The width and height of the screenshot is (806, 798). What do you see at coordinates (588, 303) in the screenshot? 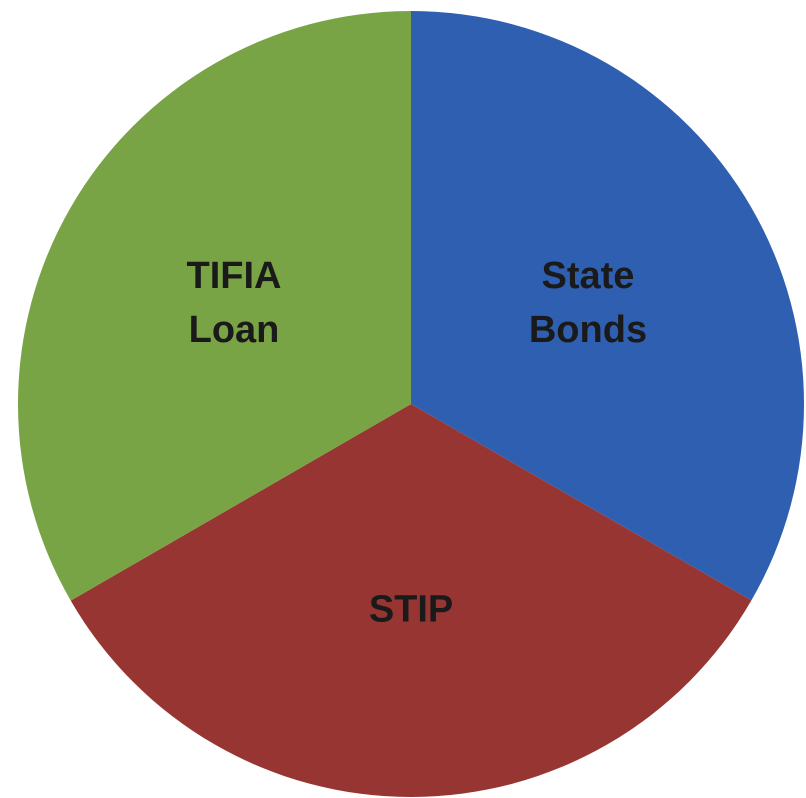
I see `pie-slice-label-0: State Bonds` at bounding box center [588, 303].